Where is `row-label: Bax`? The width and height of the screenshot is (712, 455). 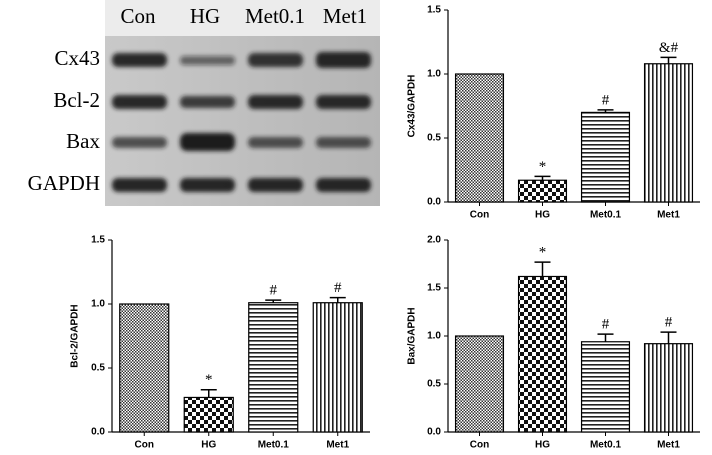
row-label: Bax is located at coordinates (83, 141).